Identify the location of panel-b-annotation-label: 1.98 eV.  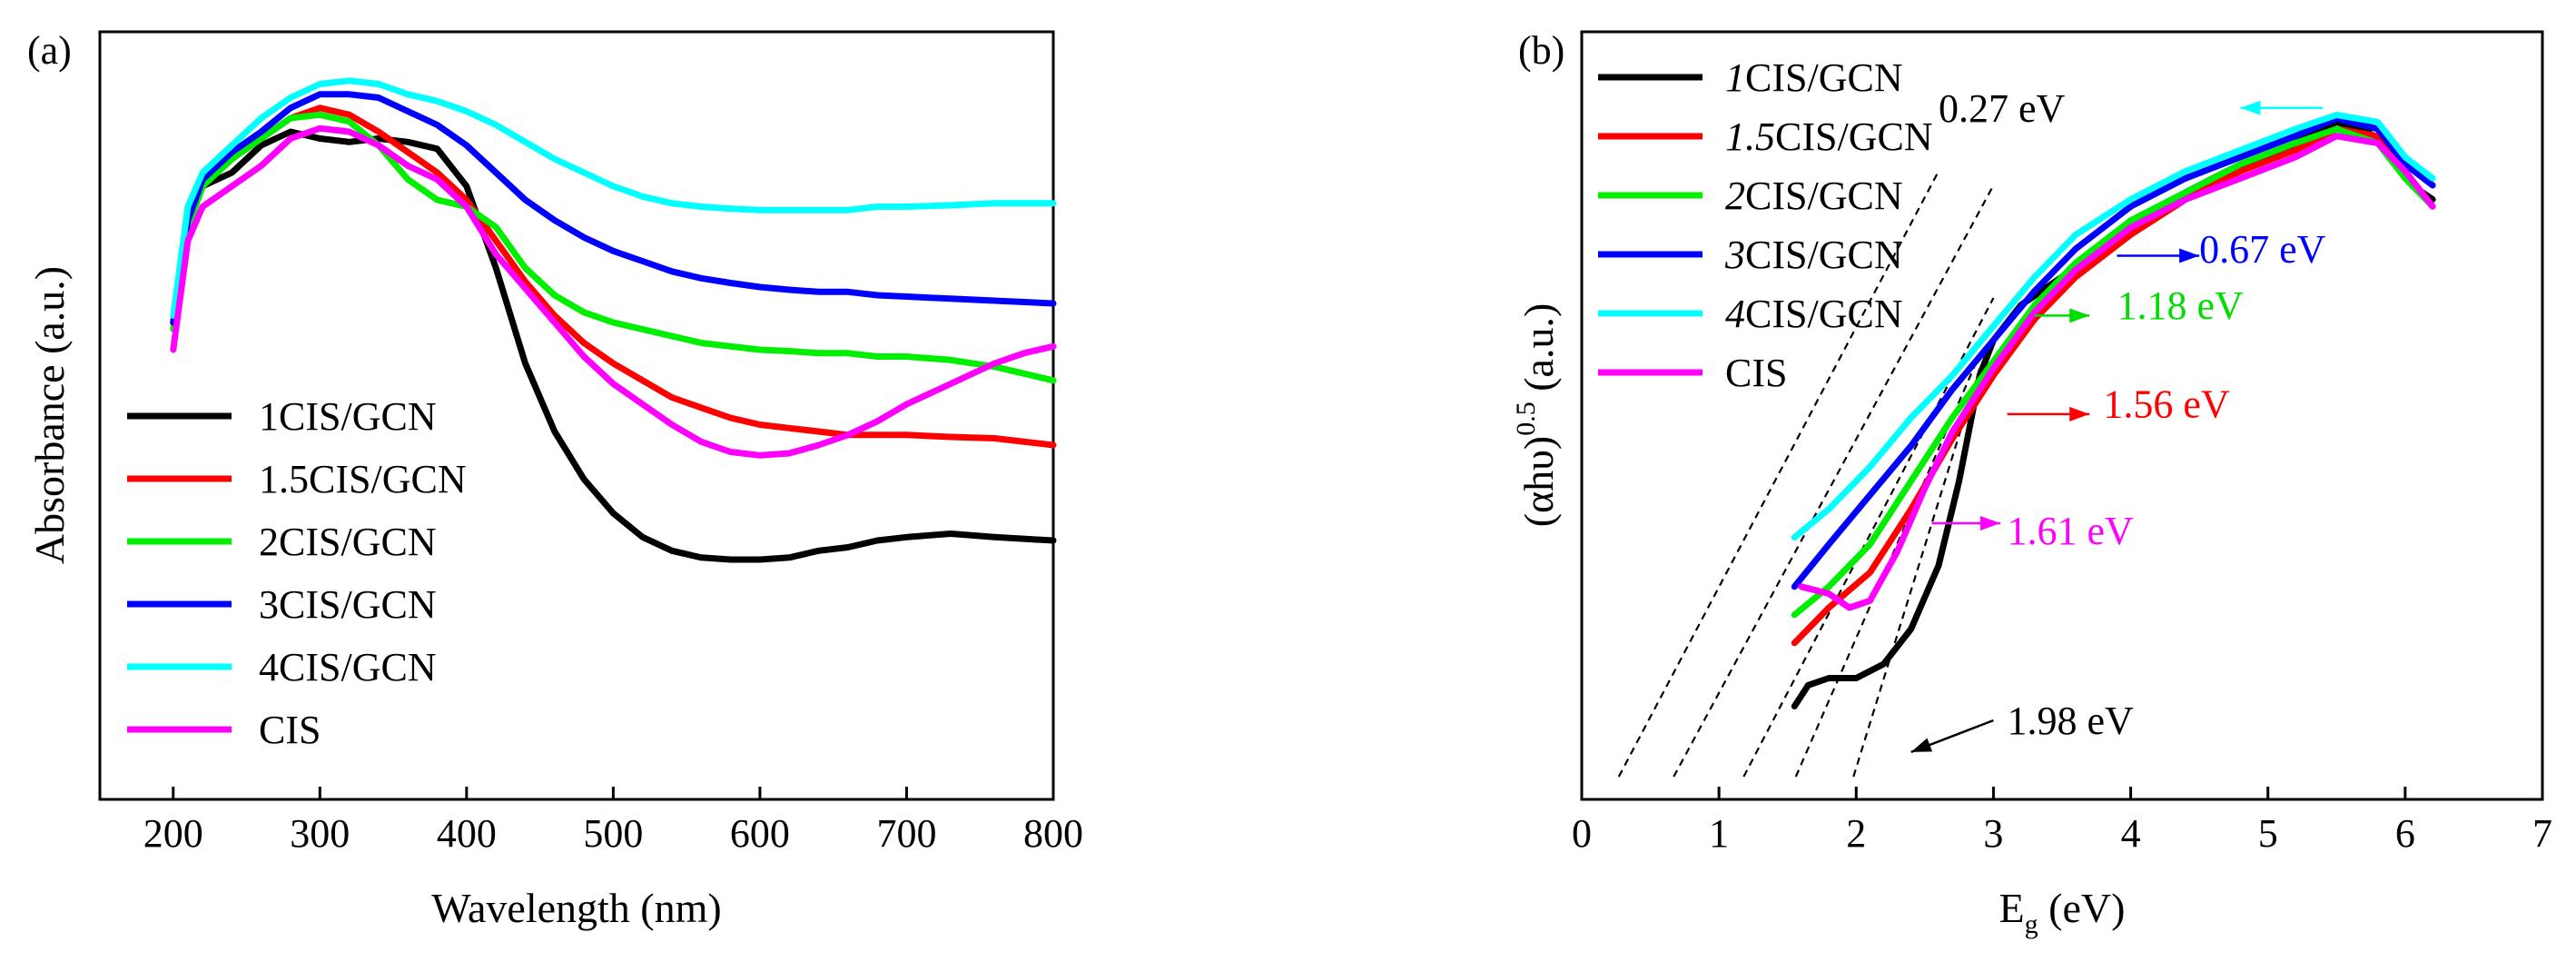
(2071, 721).